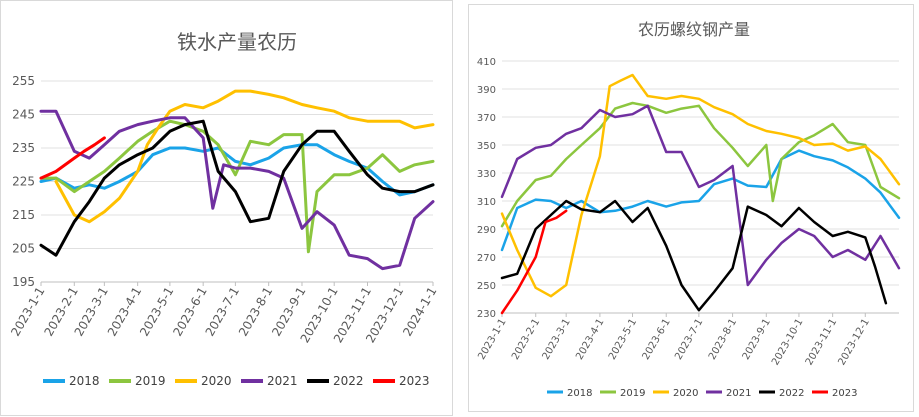  What do you see at coordinates (237, 42) in the screenshot?
I see `chart-title: 铁水产量农历` at bounding box center [237, 42].